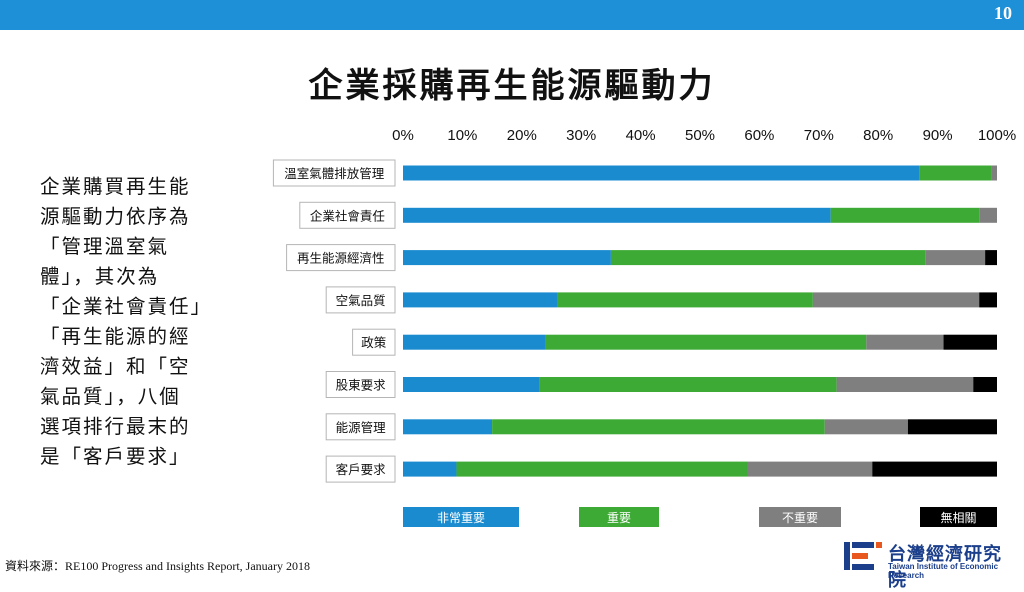  I want to click on category-label: 政策, so click(374, 342).